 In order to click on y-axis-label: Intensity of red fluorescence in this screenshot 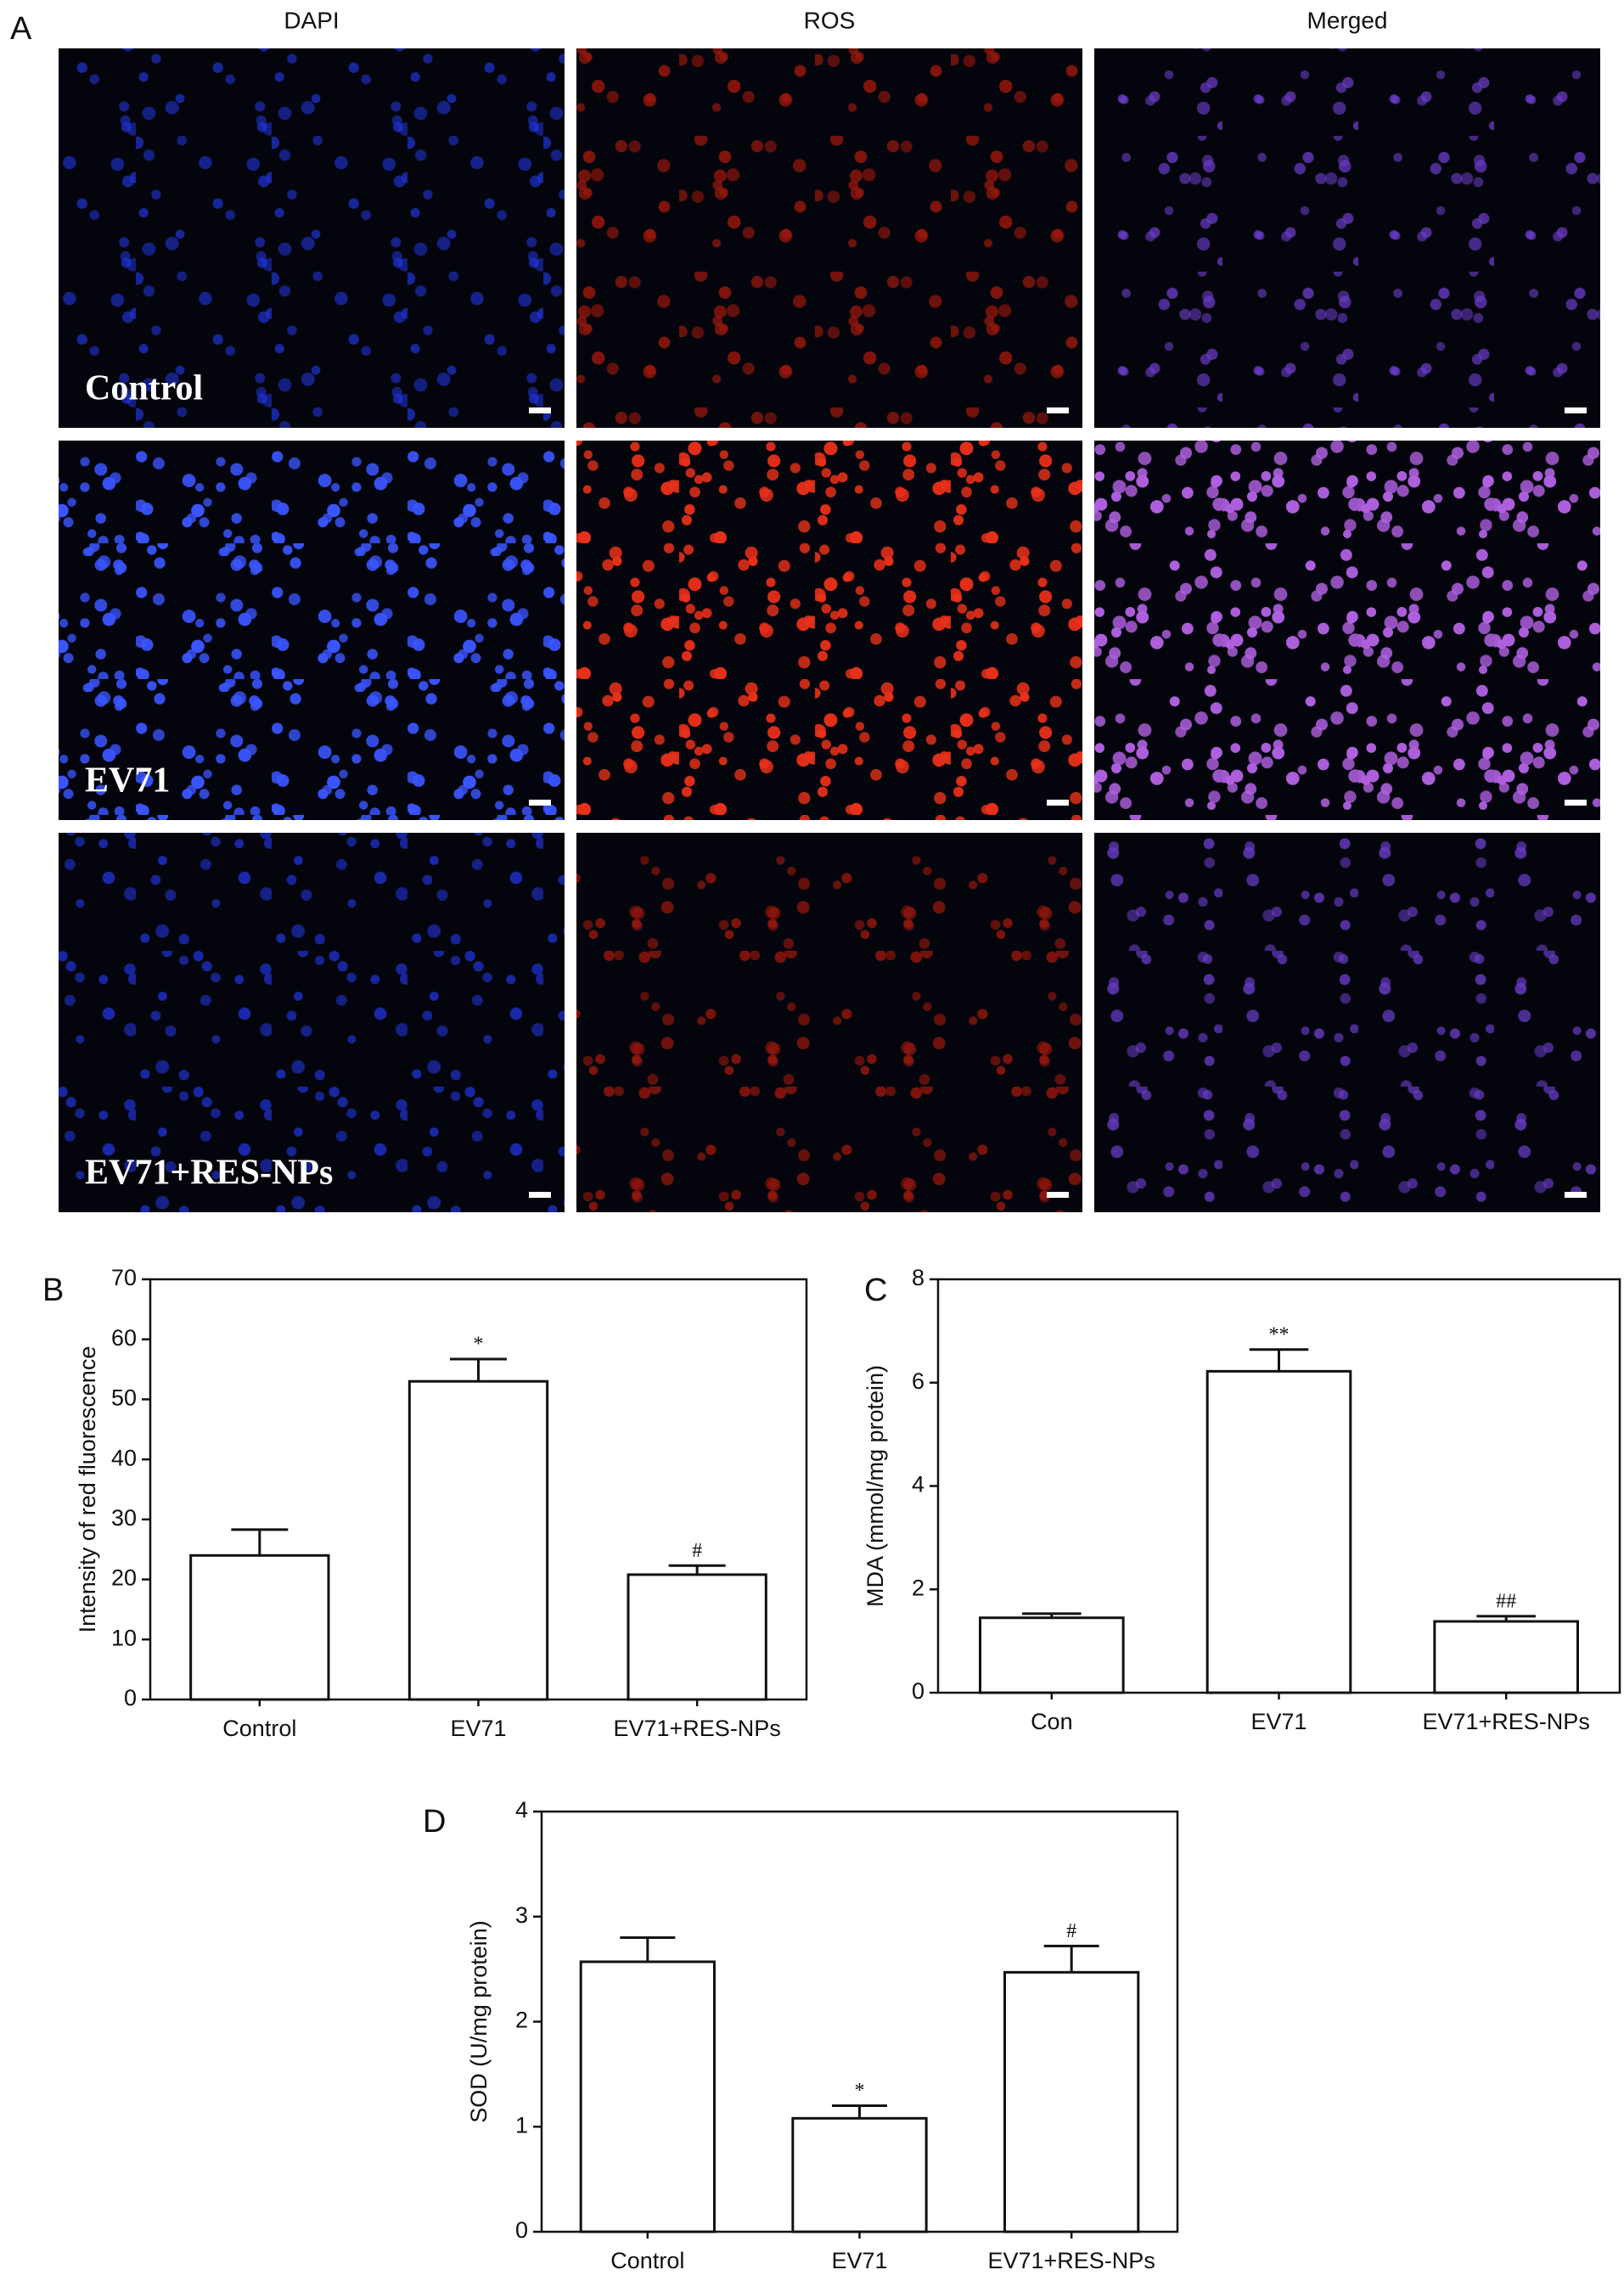, I will do `click(87, 1489)`.